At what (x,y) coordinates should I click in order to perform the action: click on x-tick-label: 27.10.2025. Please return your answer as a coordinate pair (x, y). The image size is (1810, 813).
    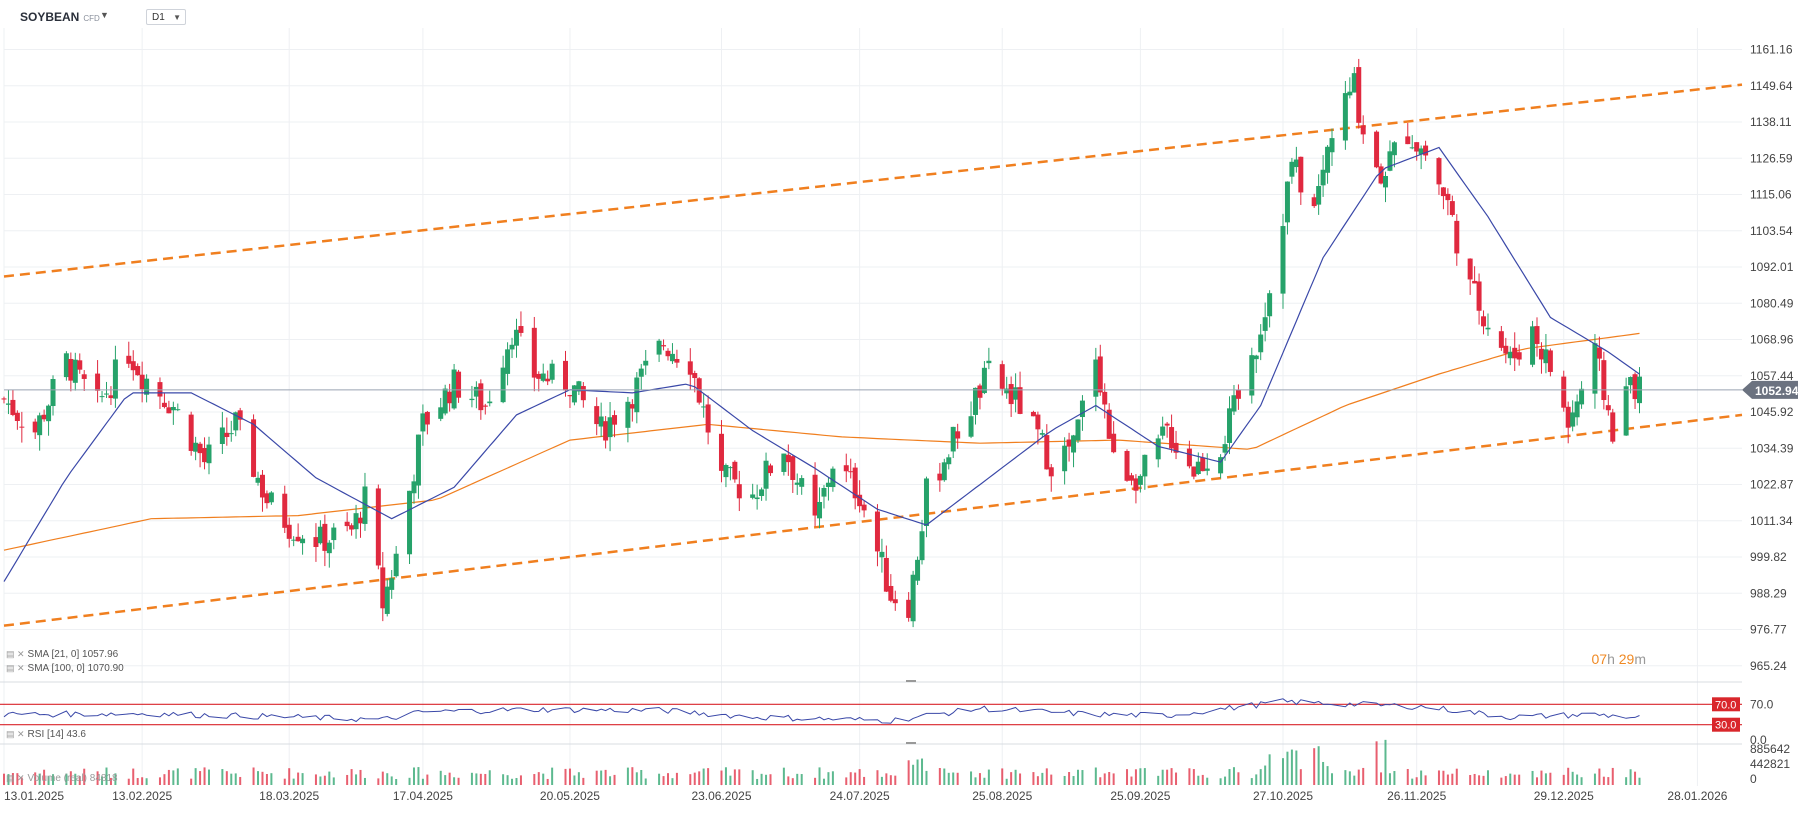
    Looking at the image, I should click on (1283, 796).